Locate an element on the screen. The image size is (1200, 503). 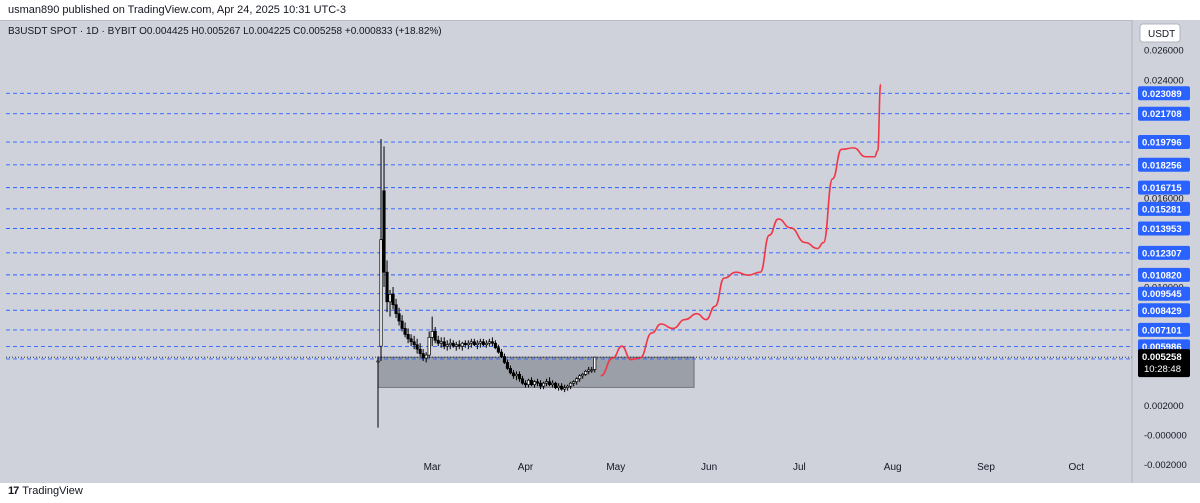
currency-label: USDT is located at coordinates (1161, 34).